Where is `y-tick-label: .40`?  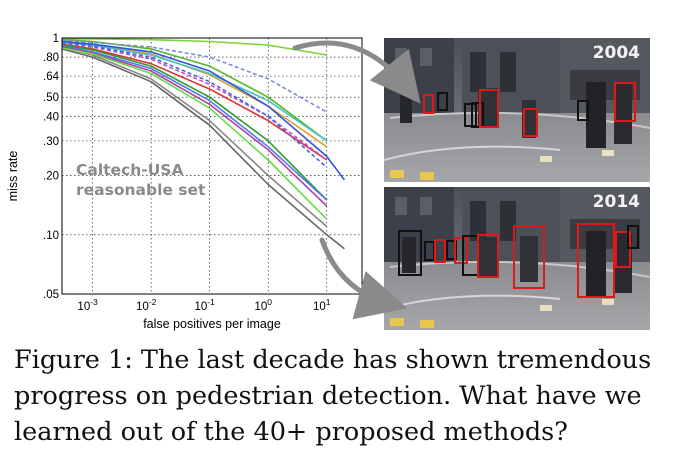 y-tick-label: .40 is located at coordinates (51, 117).